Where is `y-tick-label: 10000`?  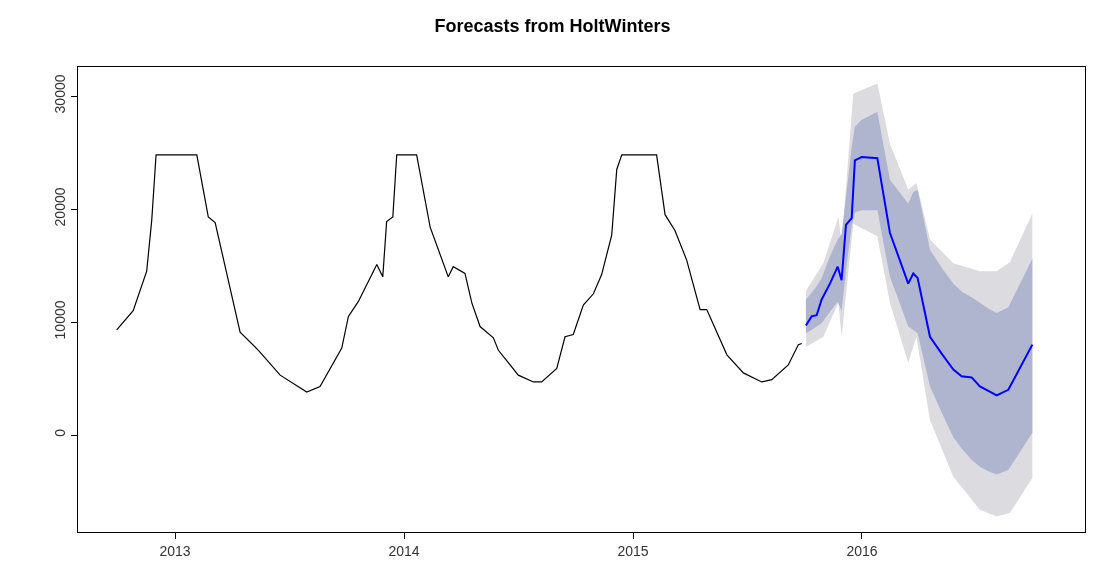
y-tick-label: 10000 is located at coordinates (60, 320).